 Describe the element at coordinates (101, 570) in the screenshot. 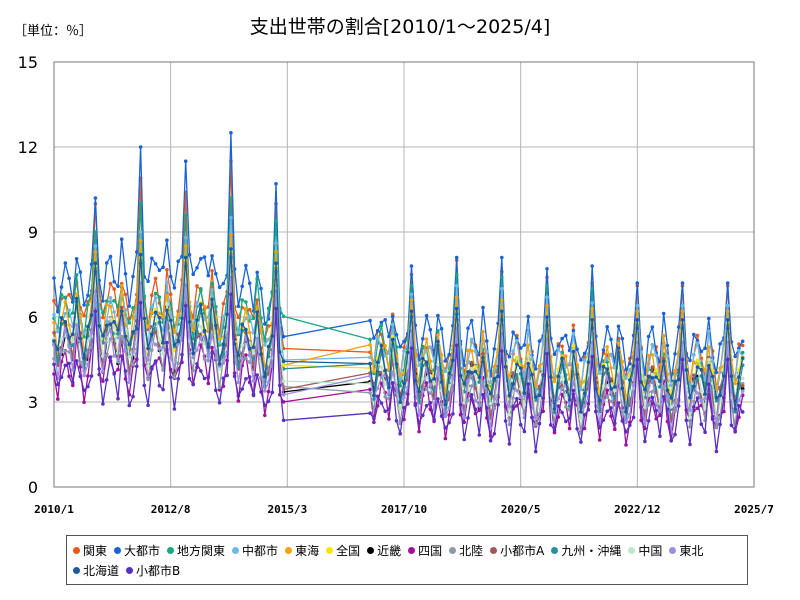

I see `legend-label: 北海道` at that location.